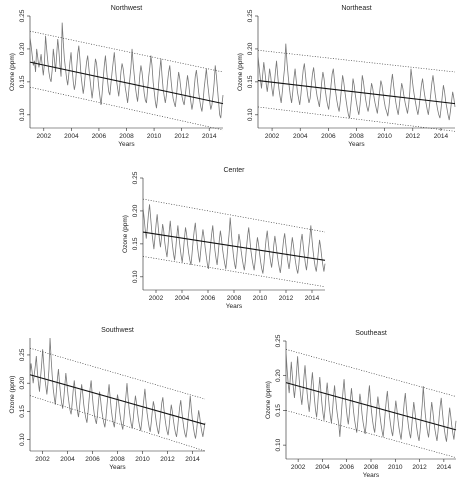 The width and height of the screenshot is (463, 494). I want to click on southwest-x-tick-label: 2008, so click(117, 459).